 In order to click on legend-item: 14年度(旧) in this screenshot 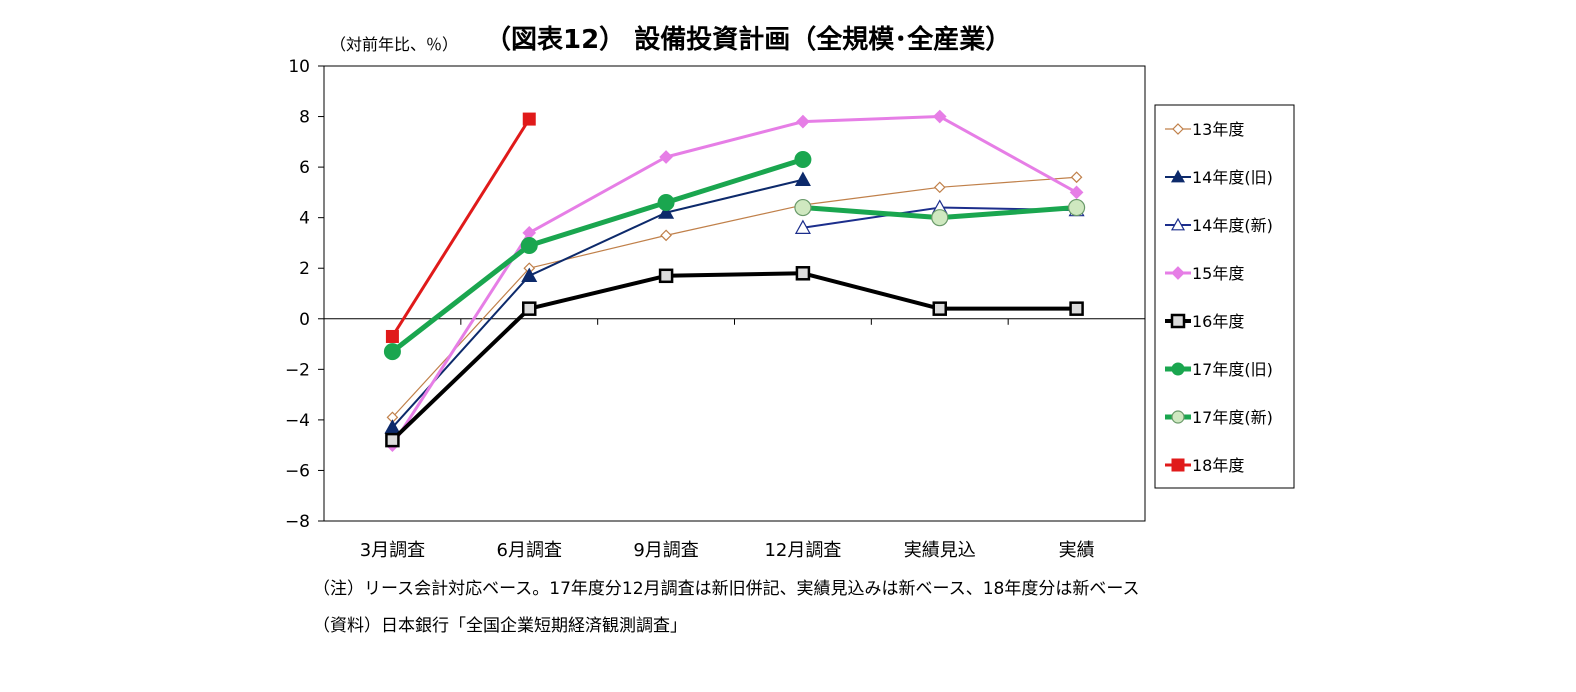, I will do `click(1219, 177)`.